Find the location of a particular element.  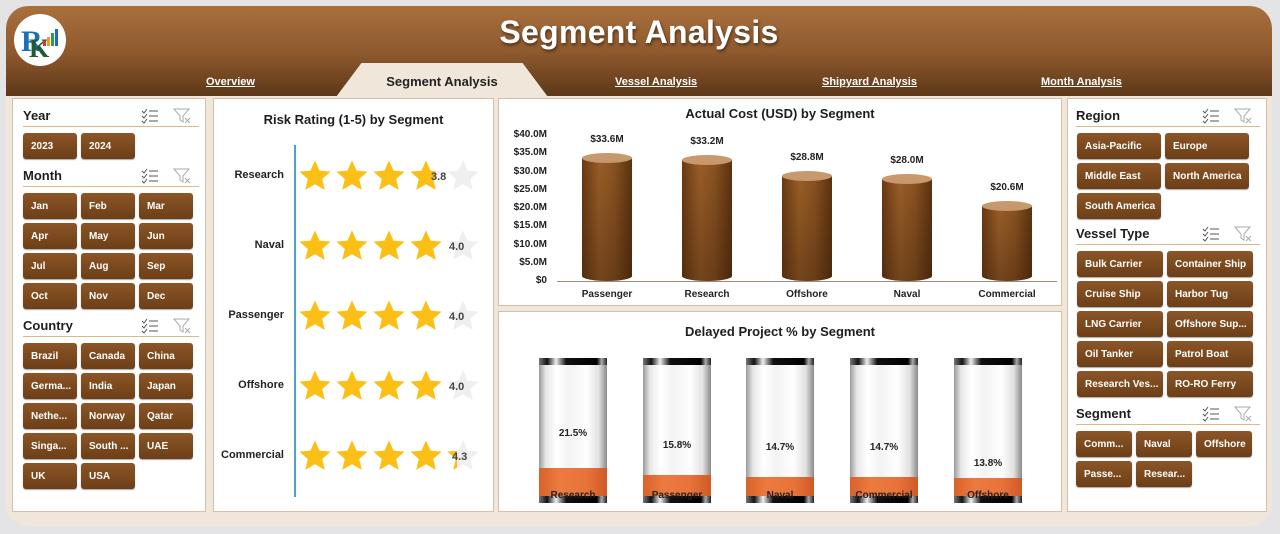

vessel-ro-ro-ferry-button: RO-RO Ferry is located at coordinates (1210, 384).